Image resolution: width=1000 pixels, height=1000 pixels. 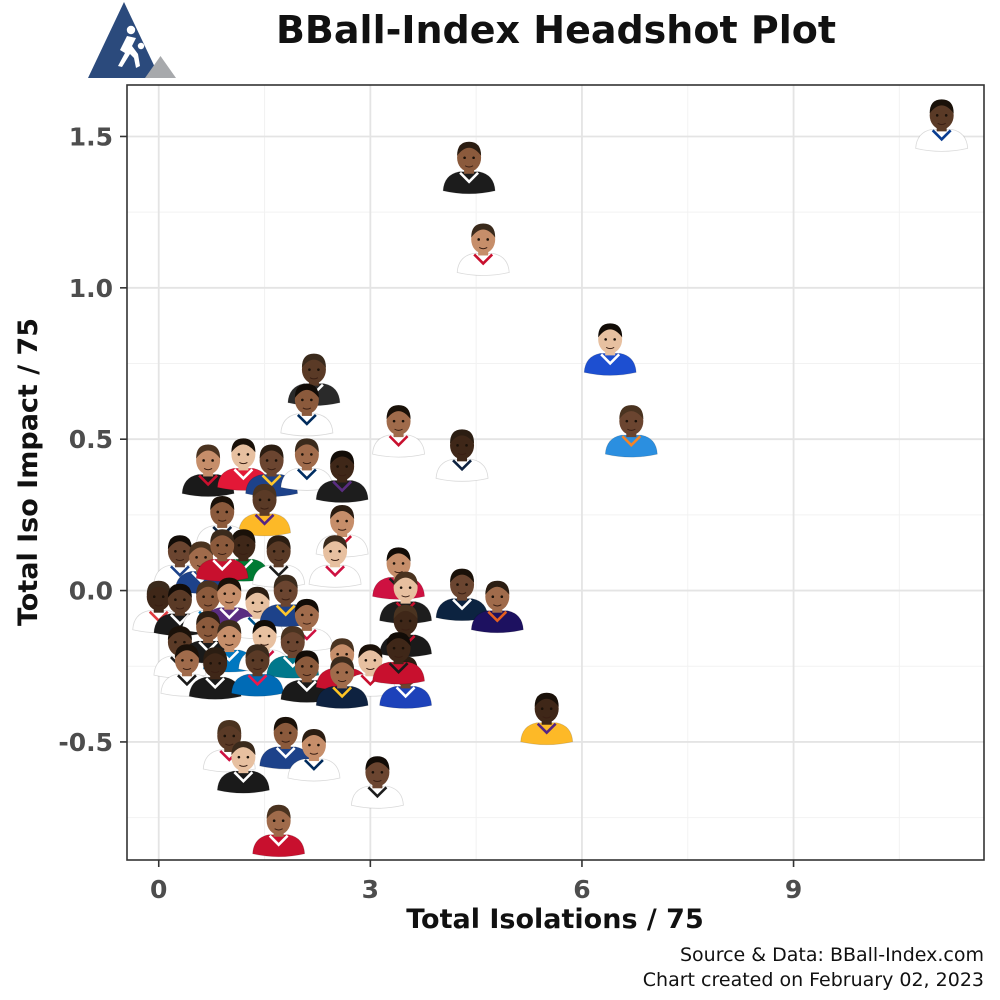 What do you see at coordinates (813, 980) in the screenshot?
I see `date-caption: Chart created on February 02, 2023` at bounding box center [813, 980].